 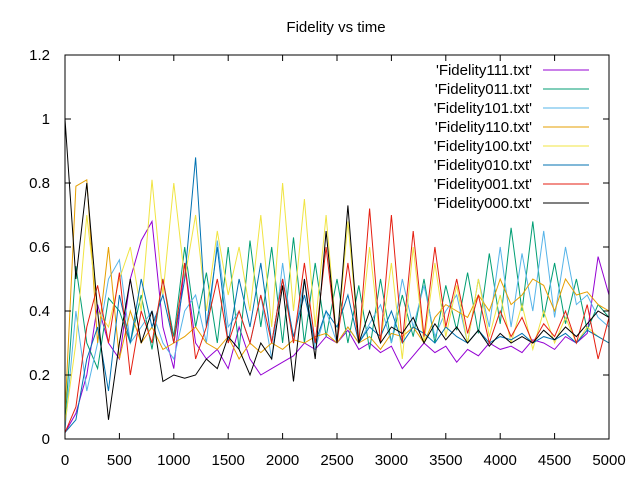 What do you see at coordinates (46, 119) in the screenshot?
I see `y-tick-label: 1` at bounding box center [46, 119].